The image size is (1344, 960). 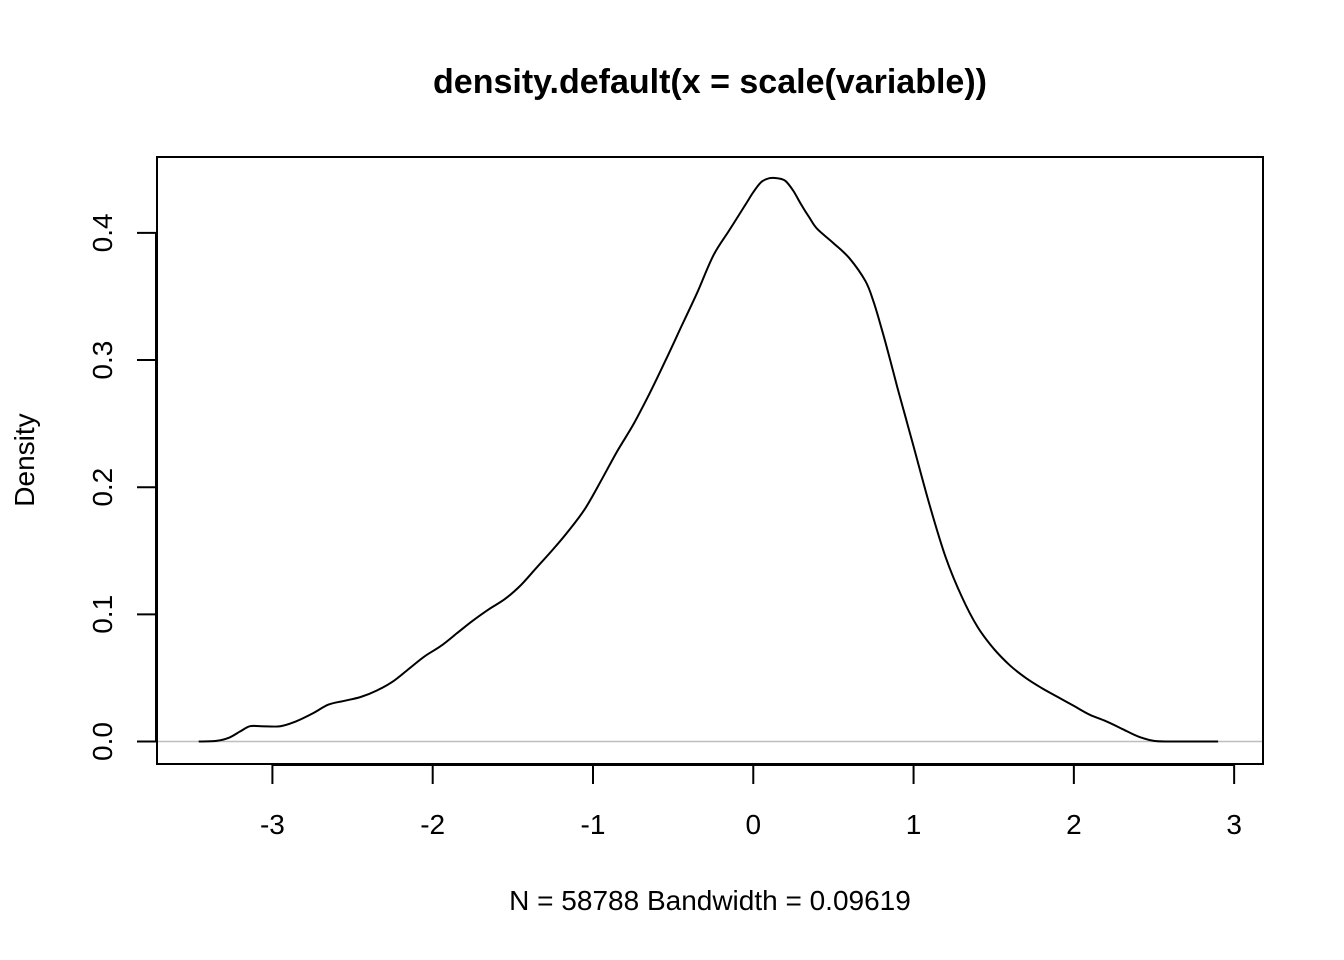 What do you see at coordinates (710, 900) in the screenshot?
I see `x-axis-title: N = 58788 Bandwidth = 0.09619` at bounding box center [710, 900].